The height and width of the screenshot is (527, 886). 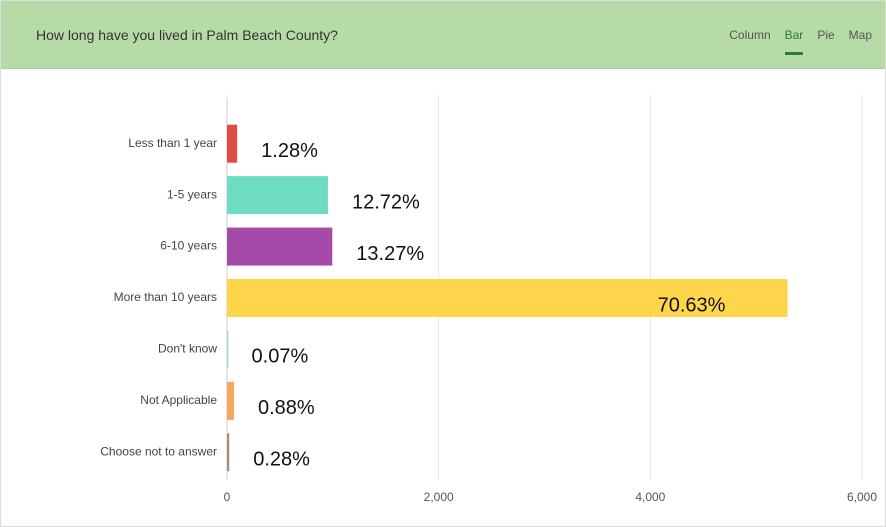 I want to click on data-label: 0.28%, so click(x=281, y=460).